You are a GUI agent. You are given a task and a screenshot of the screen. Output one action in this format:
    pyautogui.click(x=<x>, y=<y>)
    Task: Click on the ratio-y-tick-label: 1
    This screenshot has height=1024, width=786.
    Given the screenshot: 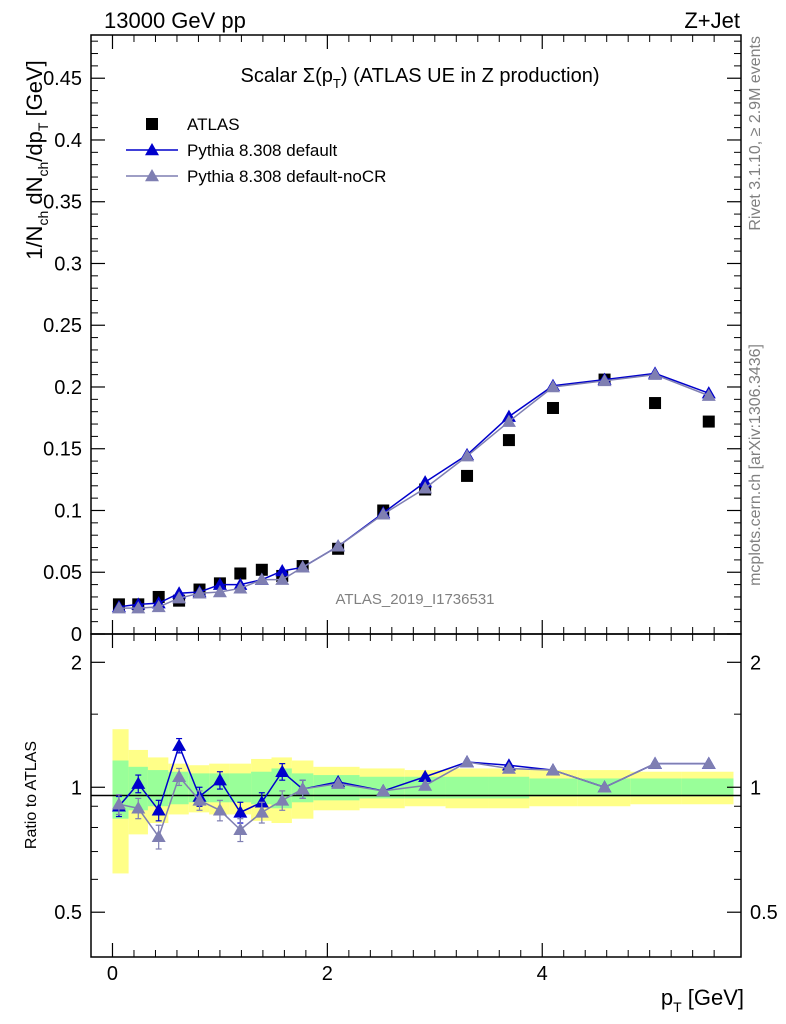 What is the action you would take?
    pyautogui.click(x=76, y=788)
    